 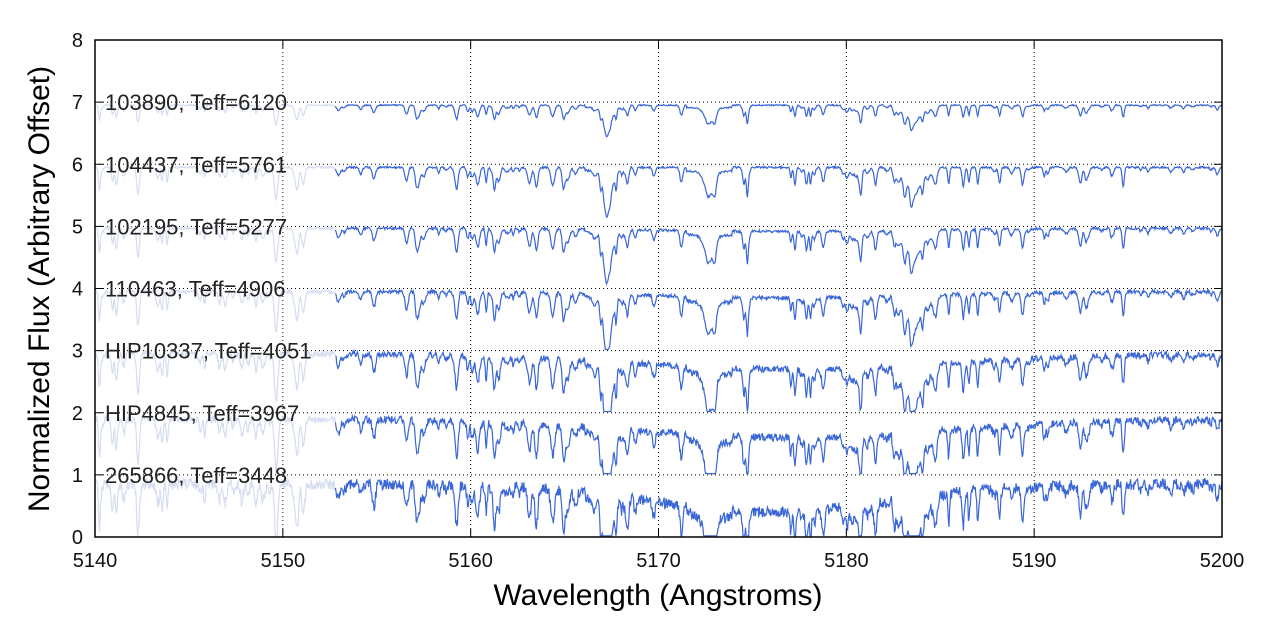 What do you see at coordinates (470, 561) in the screenshot?
I see `x-tick-label: 5160` at bounding box center [470, 561].